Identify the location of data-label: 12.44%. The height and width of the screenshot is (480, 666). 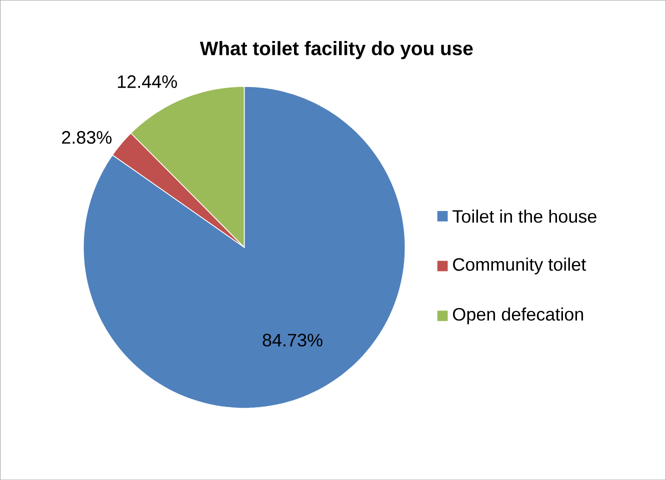
(147, 81).